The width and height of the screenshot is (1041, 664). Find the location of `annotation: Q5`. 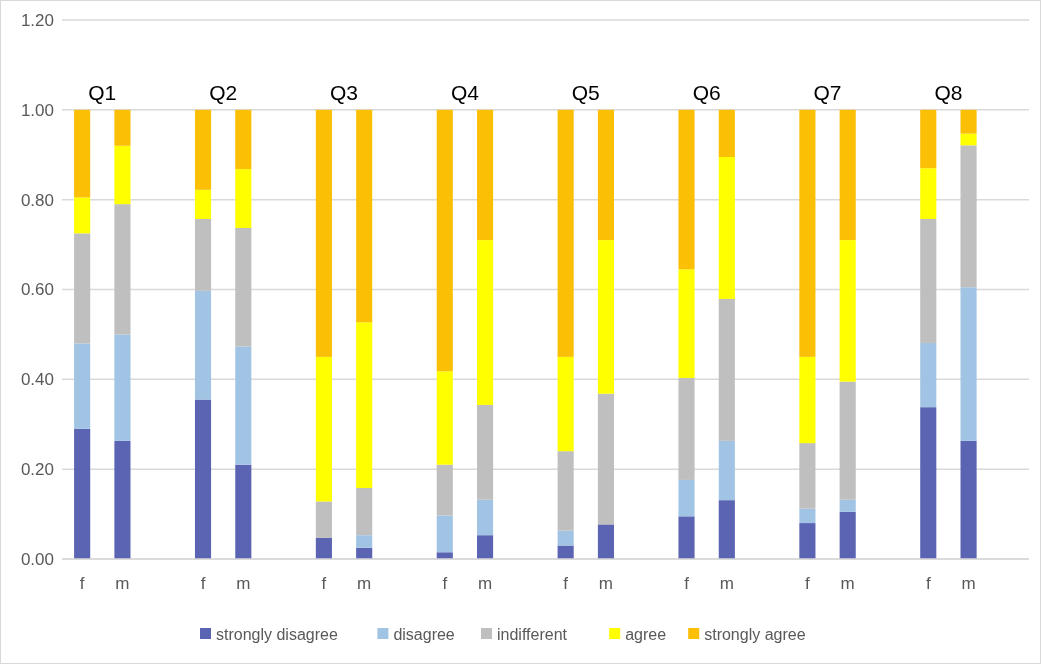

annotation: Q5 is located at coordinates (585, 92).